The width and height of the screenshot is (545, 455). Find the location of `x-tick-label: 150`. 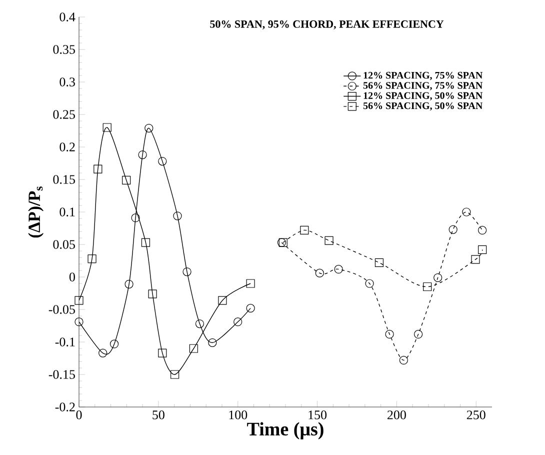

x-tick-label: 150 is located at coordinates (317, 415).